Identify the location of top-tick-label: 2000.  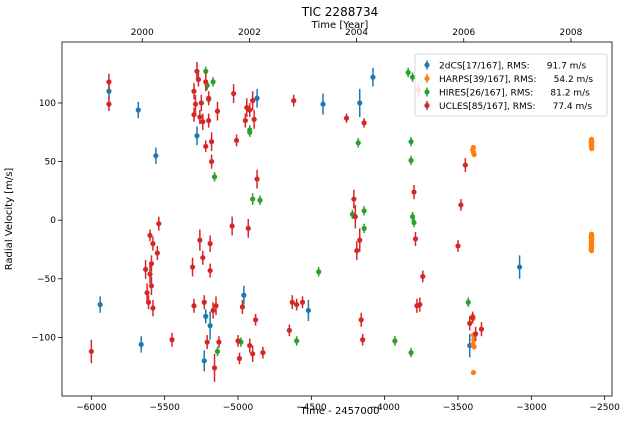
(142, 33).